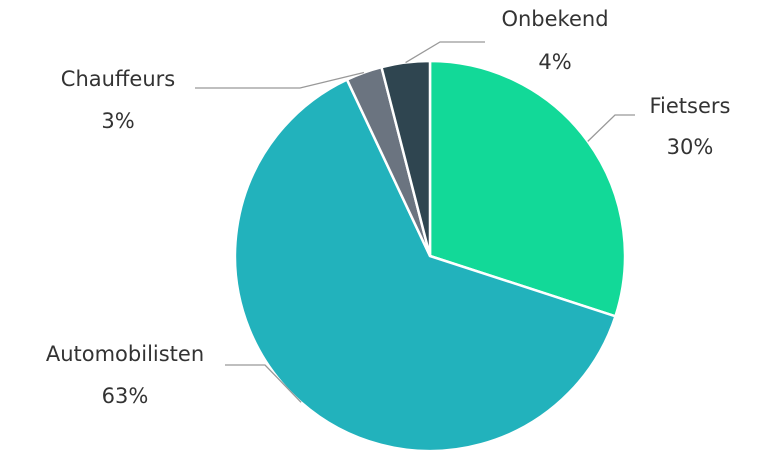 This screenshot has height=452, width=761. What do you see at coordinates (554, 19) in the screenshot?
I see `slice-label: Onbekend` at bounding box center [554, 19].